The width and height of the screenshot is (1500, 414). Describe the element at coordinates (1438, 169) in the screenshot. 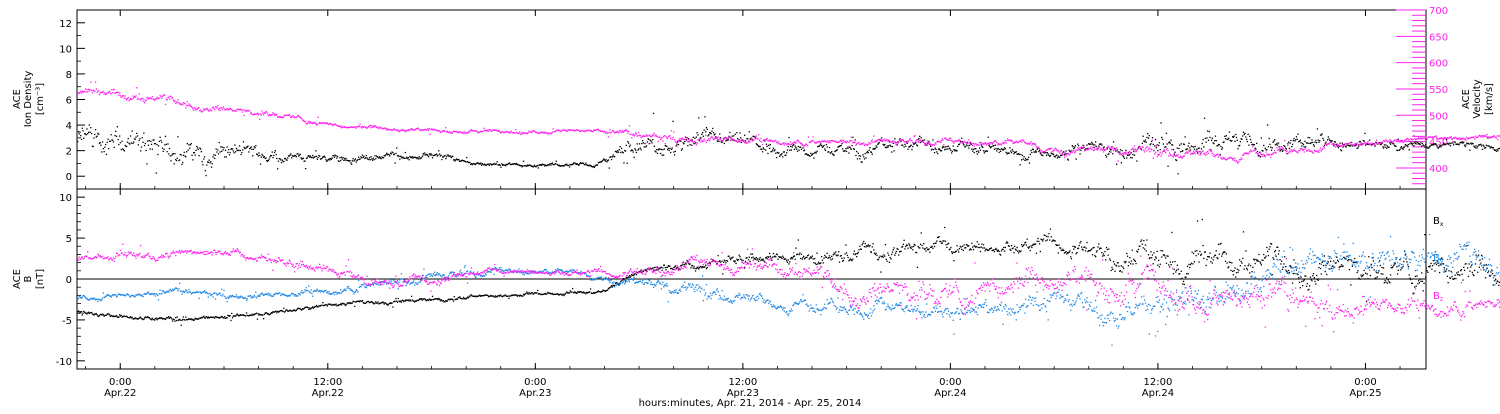

I see `y2-tick-label: 400` at that location.